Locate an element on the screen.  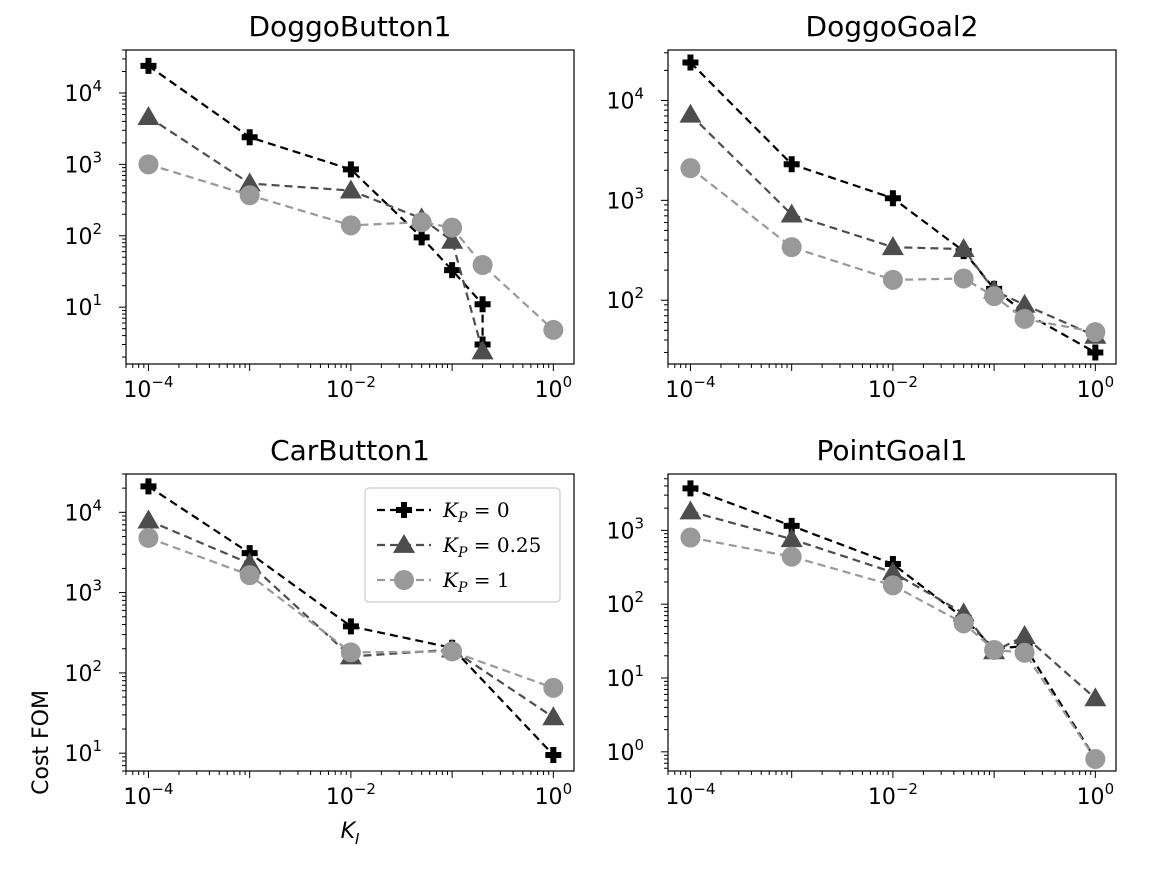
panel-title: DoggoGoal2 is located at coordinates (892, 26).